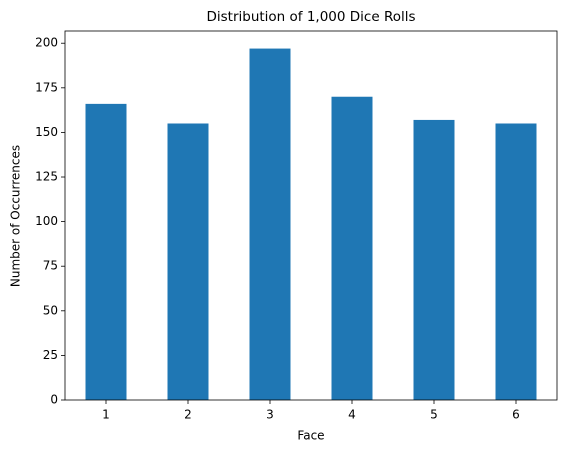 The width and height of the screenshot is (571, 453). Describe the element at coordinates (50, 310) in the screenshot. I see `y-tick-label: 50` at that location.